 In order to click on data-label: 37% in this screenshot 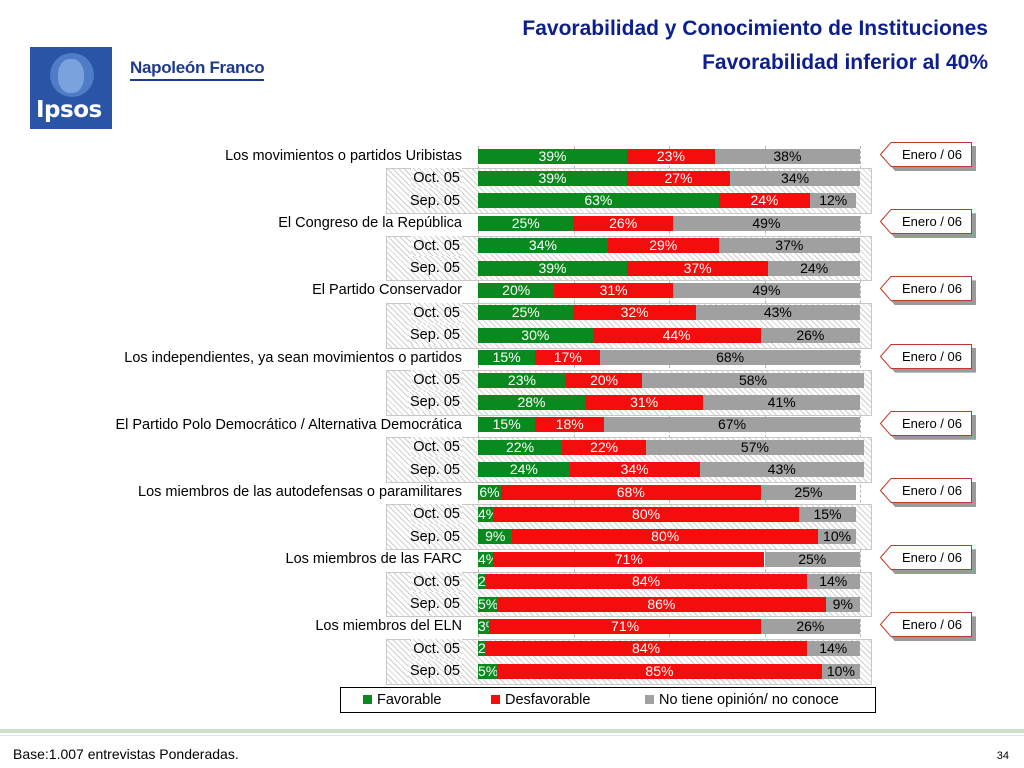, I will do `click(697, 268)`.